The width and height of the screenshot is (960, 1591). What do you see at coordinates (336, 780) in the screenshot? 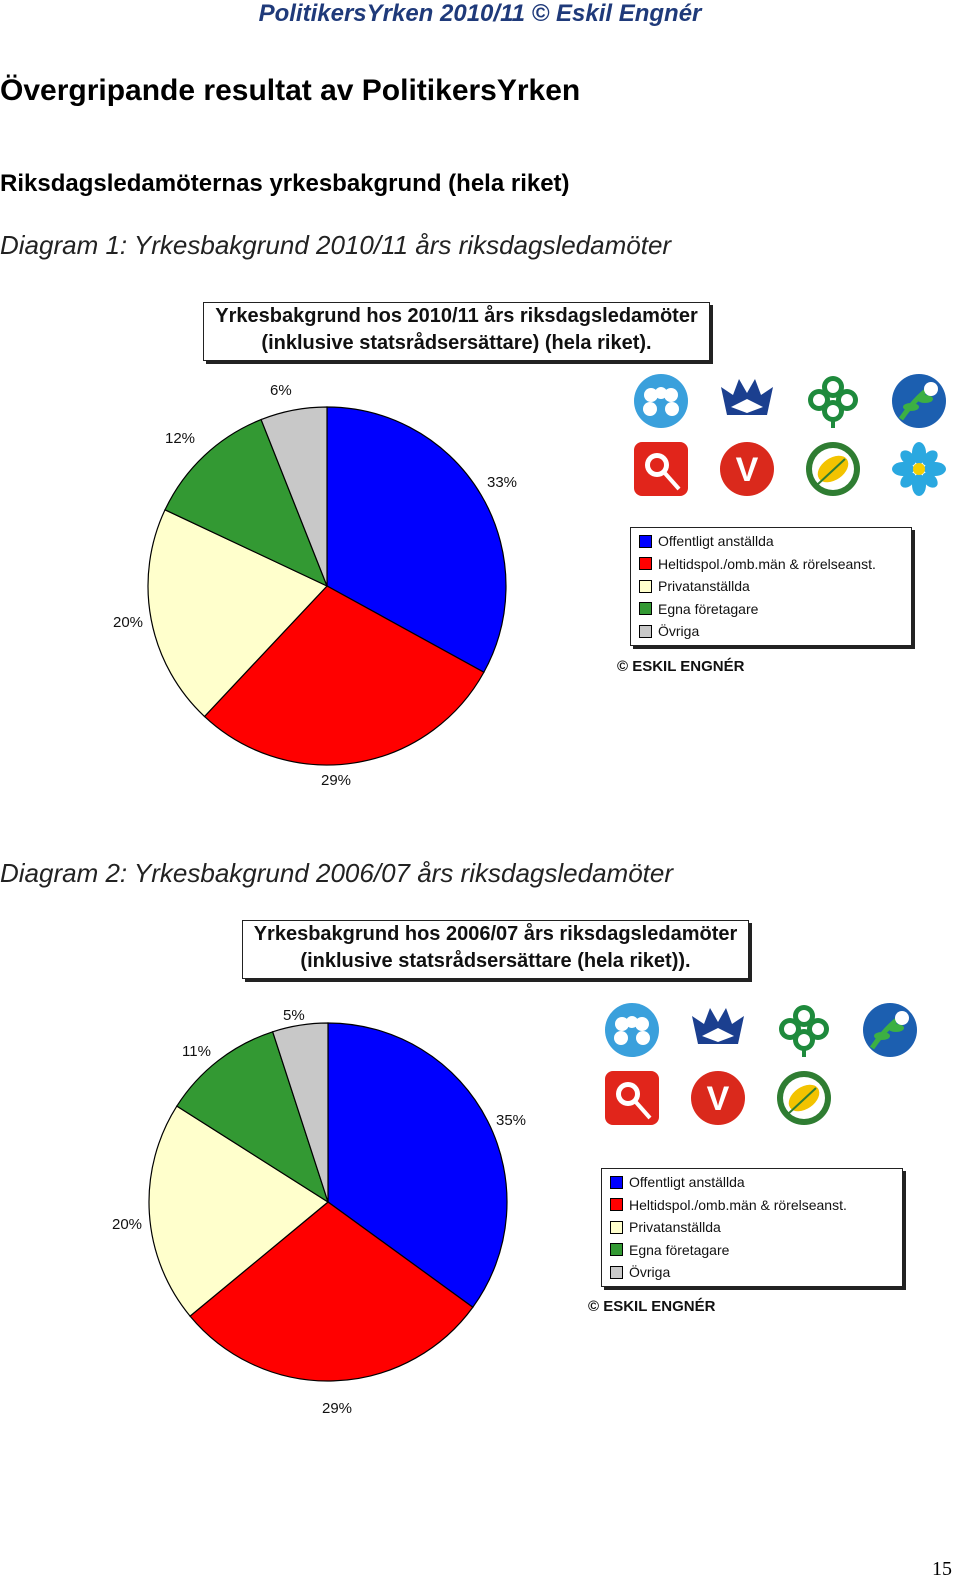
I see `chart1-label-heltid: 29%` at bounding box center [336, 780].